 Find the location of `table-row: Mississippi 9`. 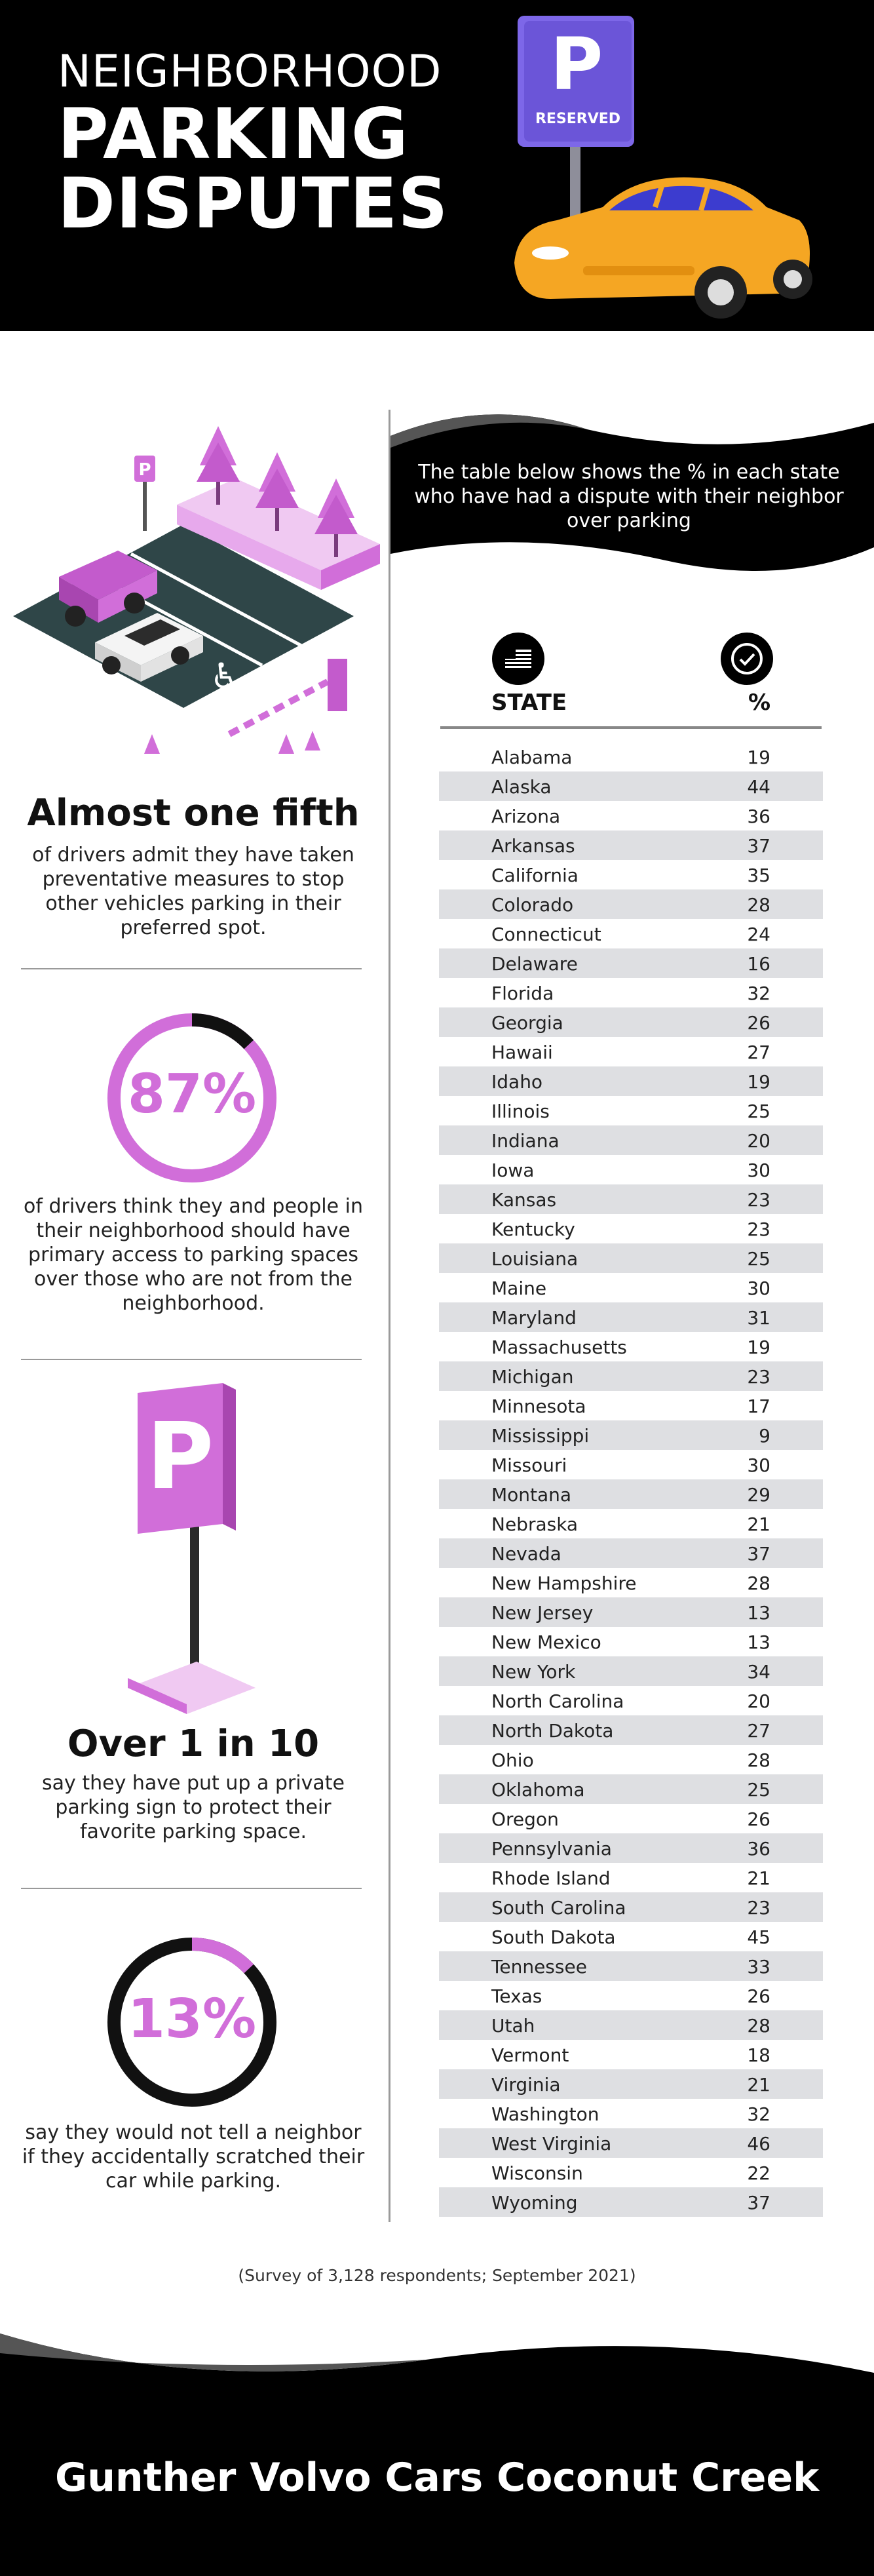

table-row: Mississippi 9 is located at coordinates (631, 1435).